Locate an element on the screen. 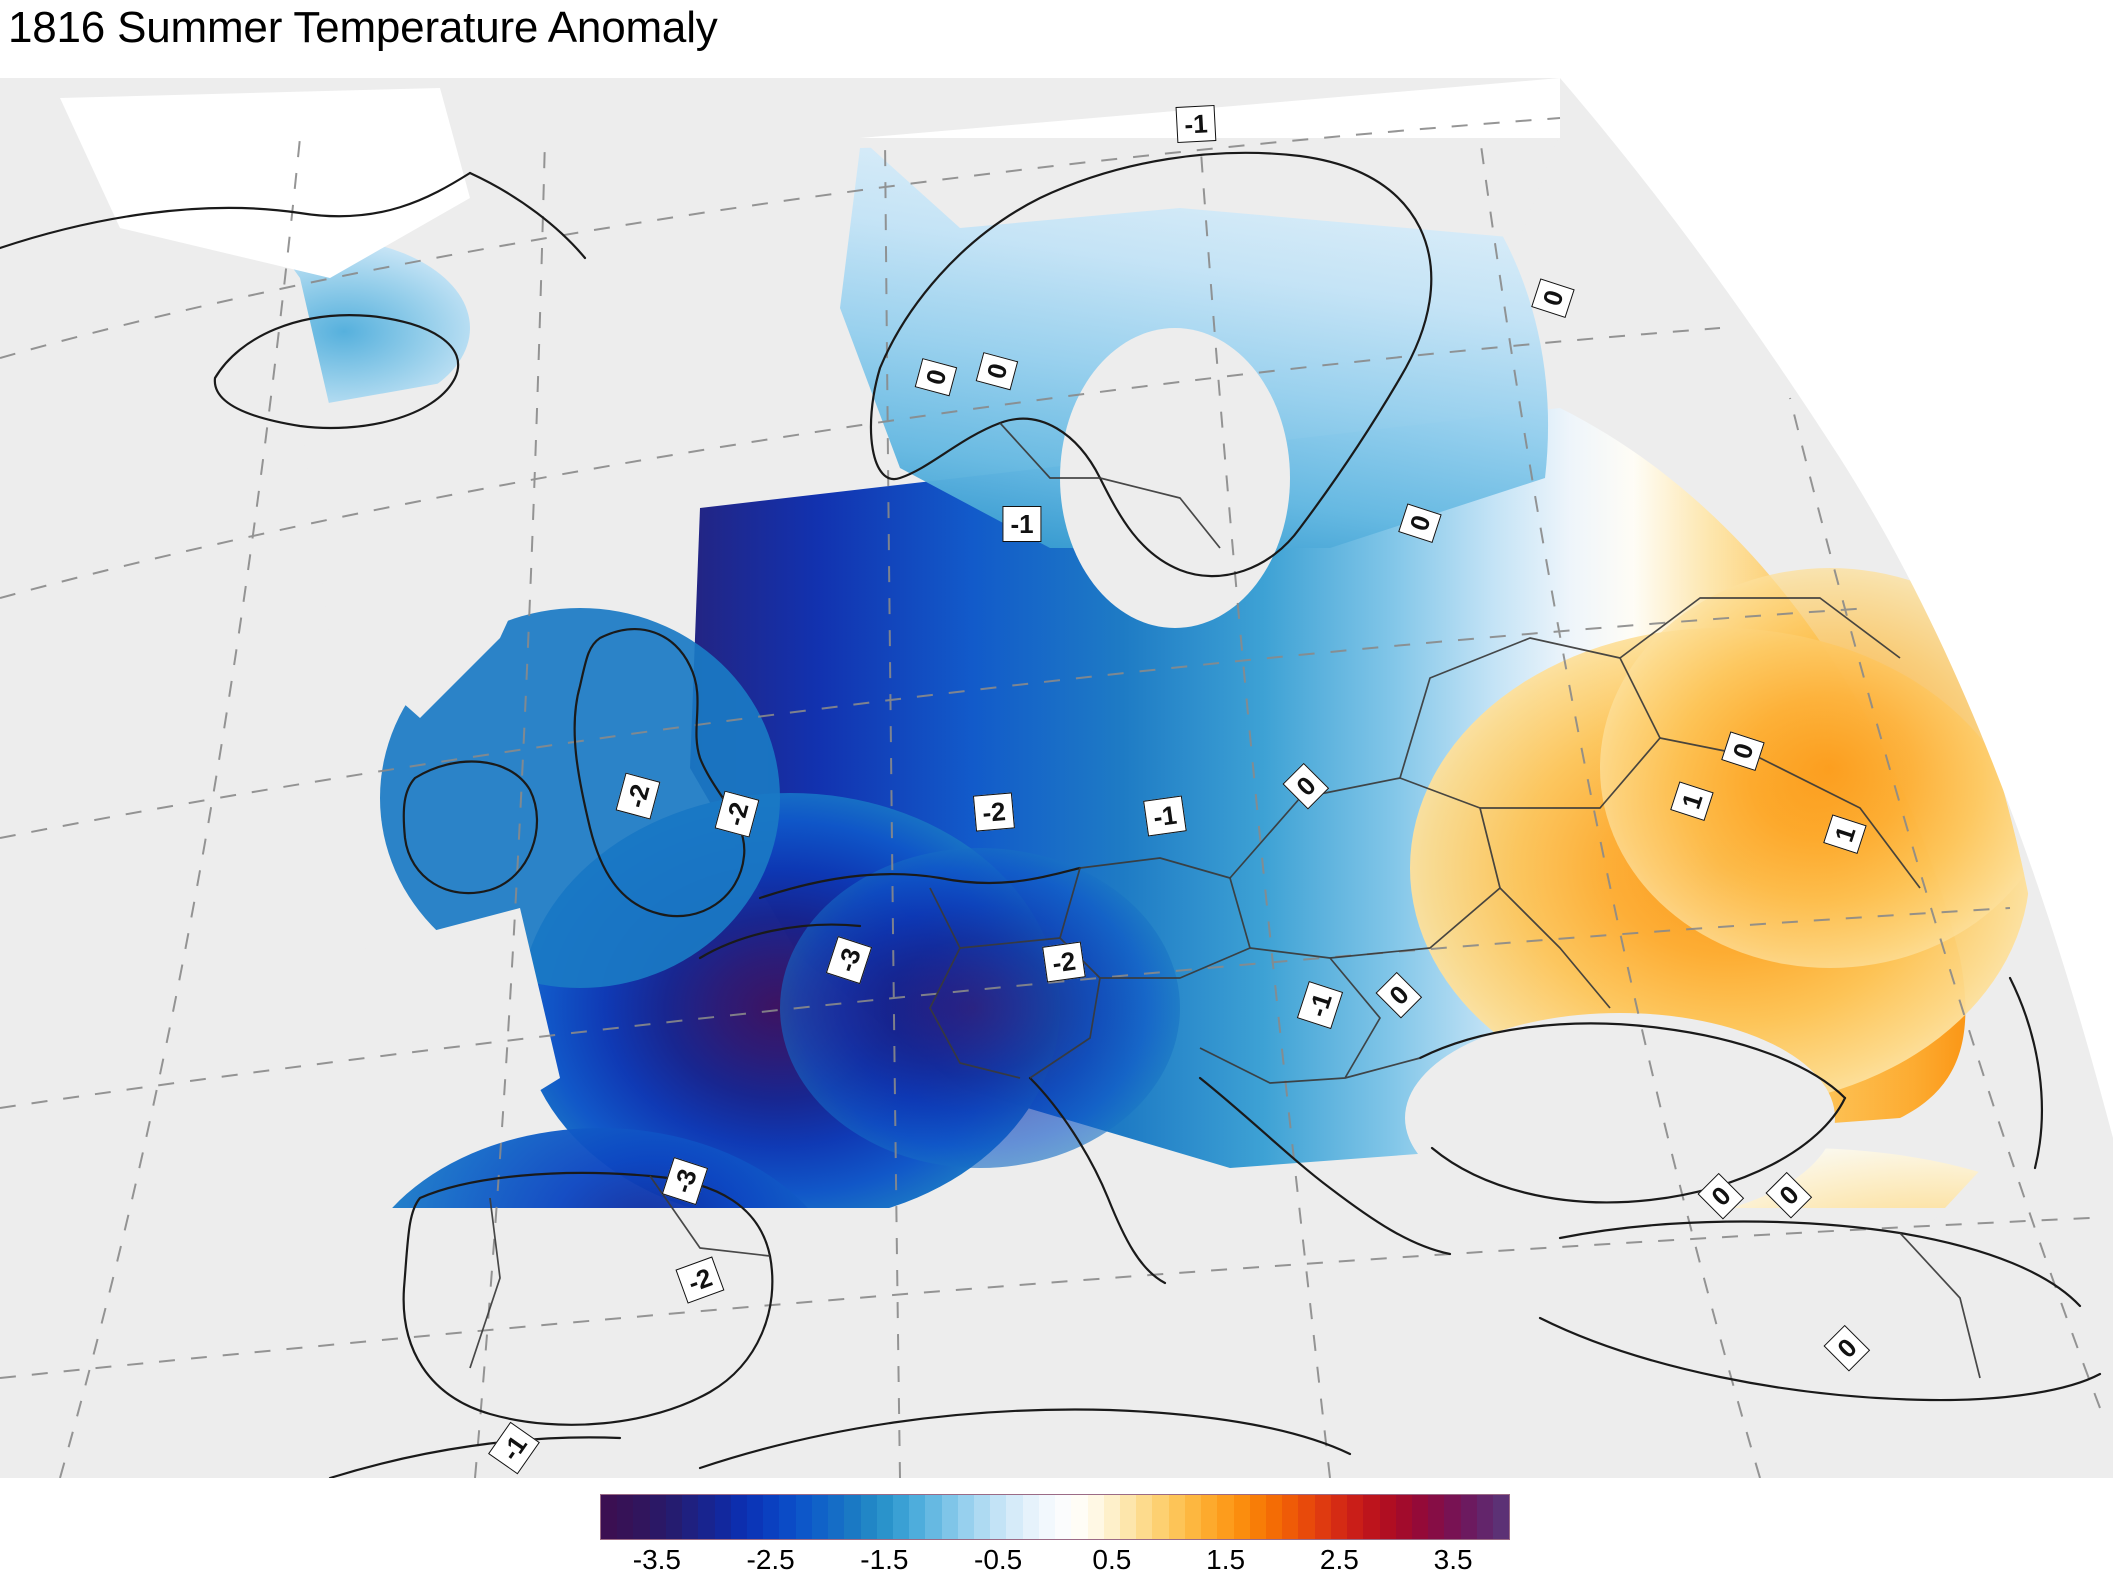 This screenshot has width=2113, height=1580. colorbar: -3.5 -2.5 -1.5 -0.5 0.5 1.5 2.5 3.5 is located at coordinates (1055, 1534).